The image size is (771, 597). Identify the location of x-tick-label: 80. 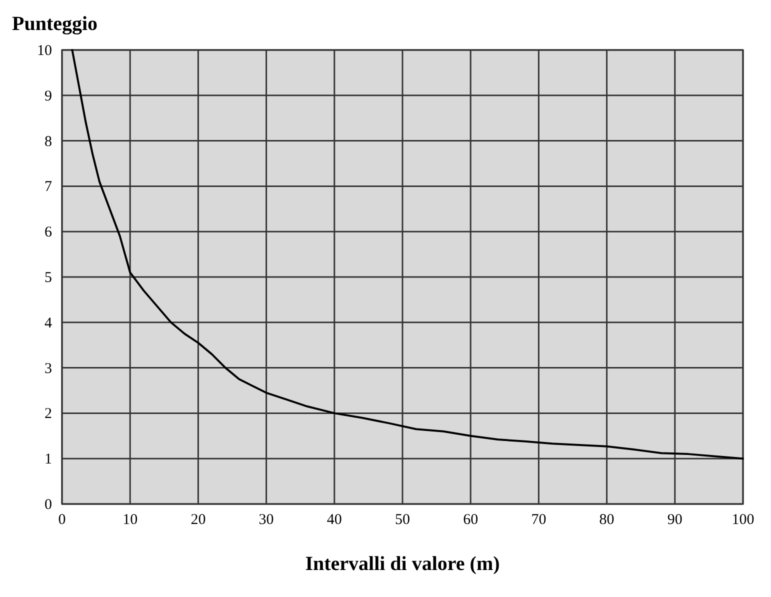
(606, 520).